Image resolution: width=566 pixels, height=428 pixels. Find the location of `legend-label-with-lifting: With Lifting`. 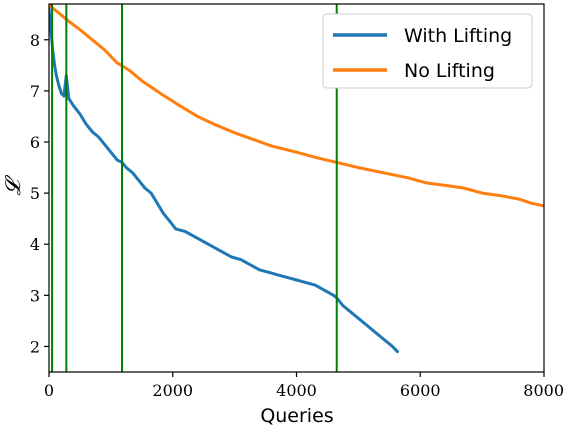

legend-label-with-lifting: With Lifting is located at coordinates (458, 36).